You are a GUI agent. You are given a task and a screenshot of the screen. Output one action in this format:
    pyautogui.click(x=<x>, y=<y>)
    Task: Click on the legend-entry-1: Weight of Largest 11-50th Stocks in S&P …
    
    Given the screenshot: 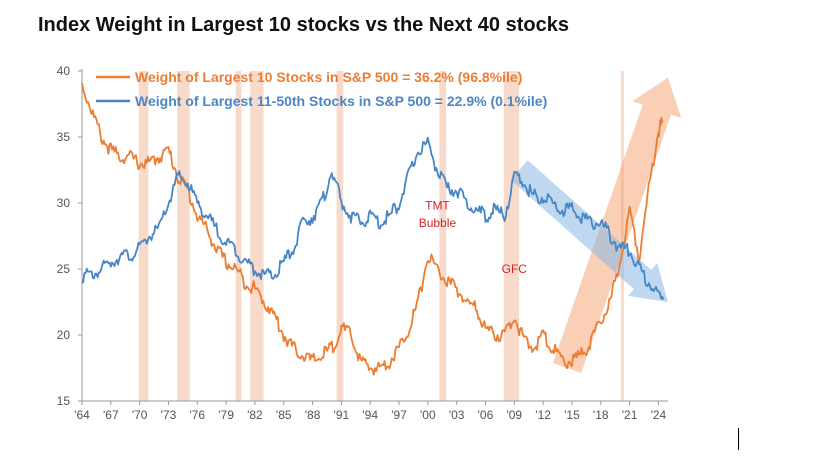 What is the action you would take?
    pyautogui.click(x=341, y=101)
    